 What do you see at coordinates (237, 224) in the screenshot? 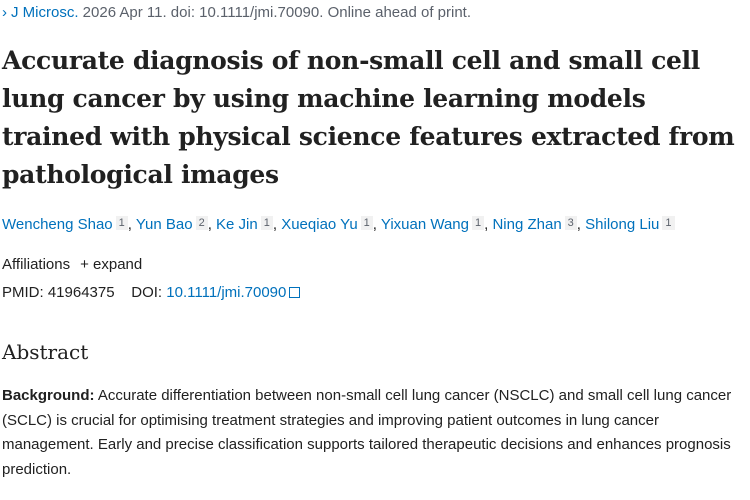
I see `author-link: Ke Jin` at bounding box center [237, 224].